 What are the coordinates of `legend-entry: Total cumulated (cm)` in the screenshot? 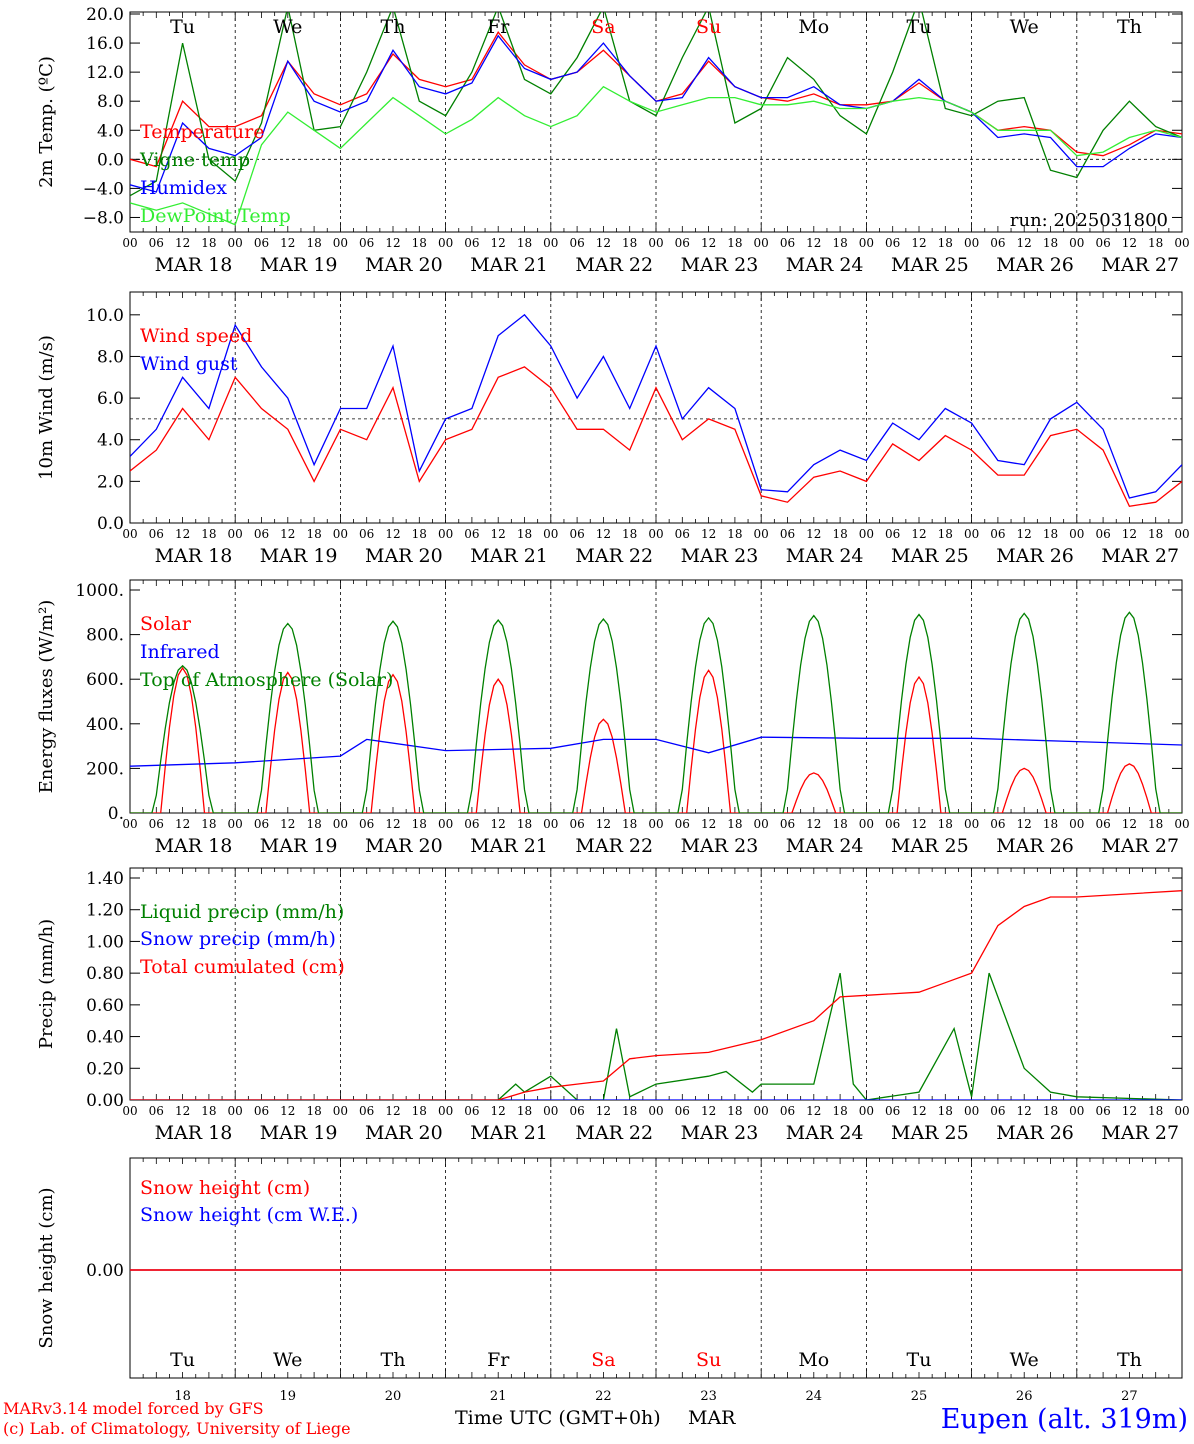 It's located at (242, 967).